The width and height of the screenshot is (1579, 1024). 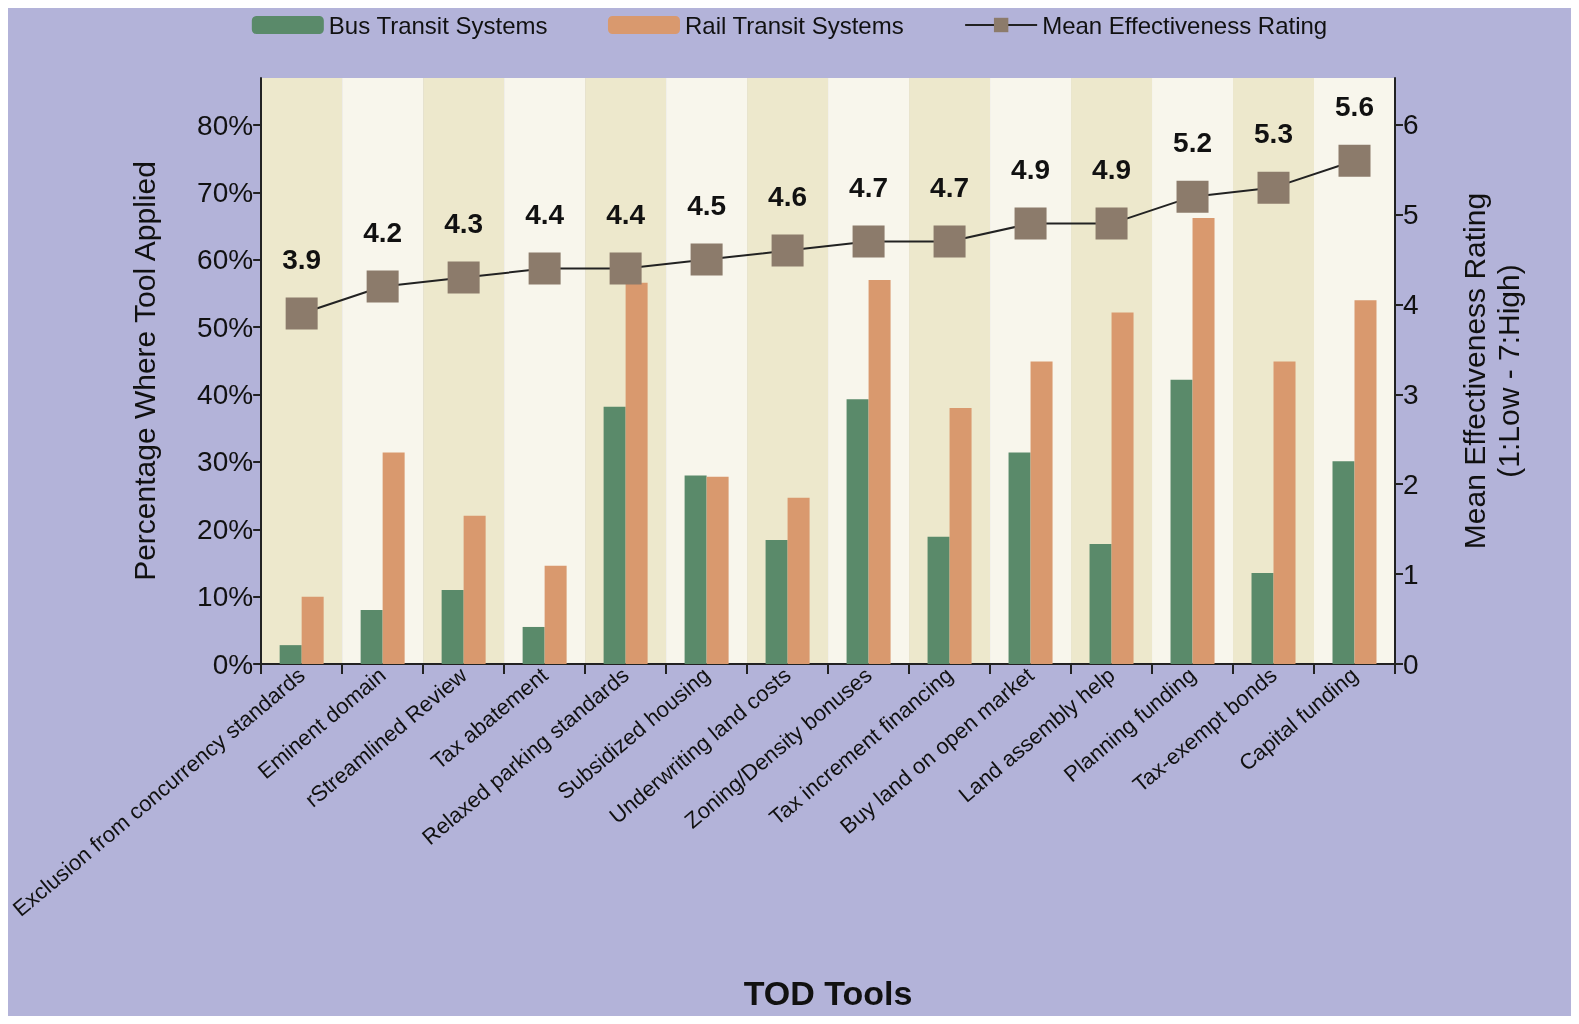 What do you see at coordinates (1354, 107) in the screenshot?
I see `data-label: 5.6` at bounding box center [1354, 107].